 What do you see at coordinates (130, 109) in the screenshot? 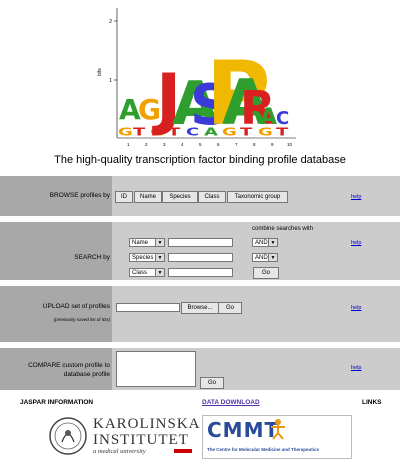
I see `logo-letter-A: A` at bounding box center [130, 109].